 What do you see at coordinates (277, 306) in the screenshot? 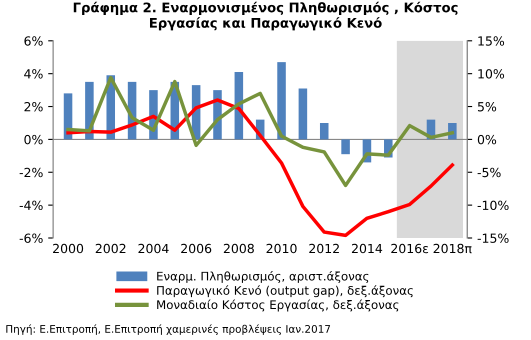
I see `legend-label: Μοναδιαίο Κόστος Εργασίας, δεξ.άξονας` at bounding box center [277, 306].